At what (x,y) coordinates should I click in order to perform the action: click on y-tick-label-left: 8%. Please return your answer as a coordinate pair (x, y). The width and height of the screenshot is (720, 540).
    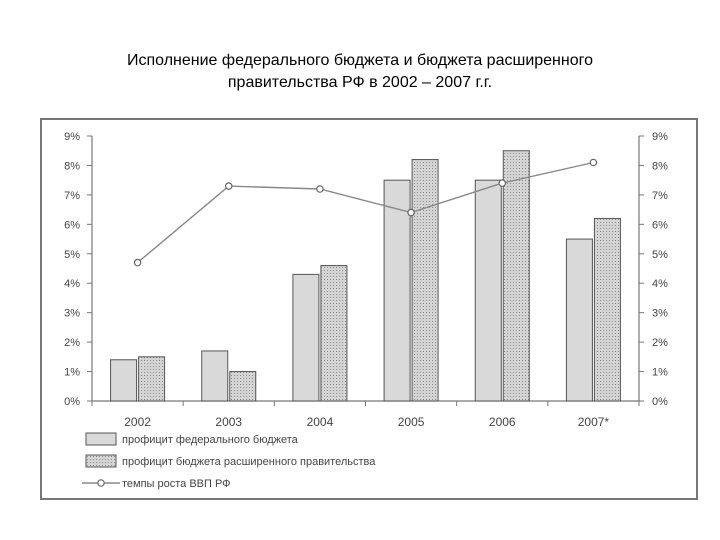
    Looking at the image, I should click on (72, 166).